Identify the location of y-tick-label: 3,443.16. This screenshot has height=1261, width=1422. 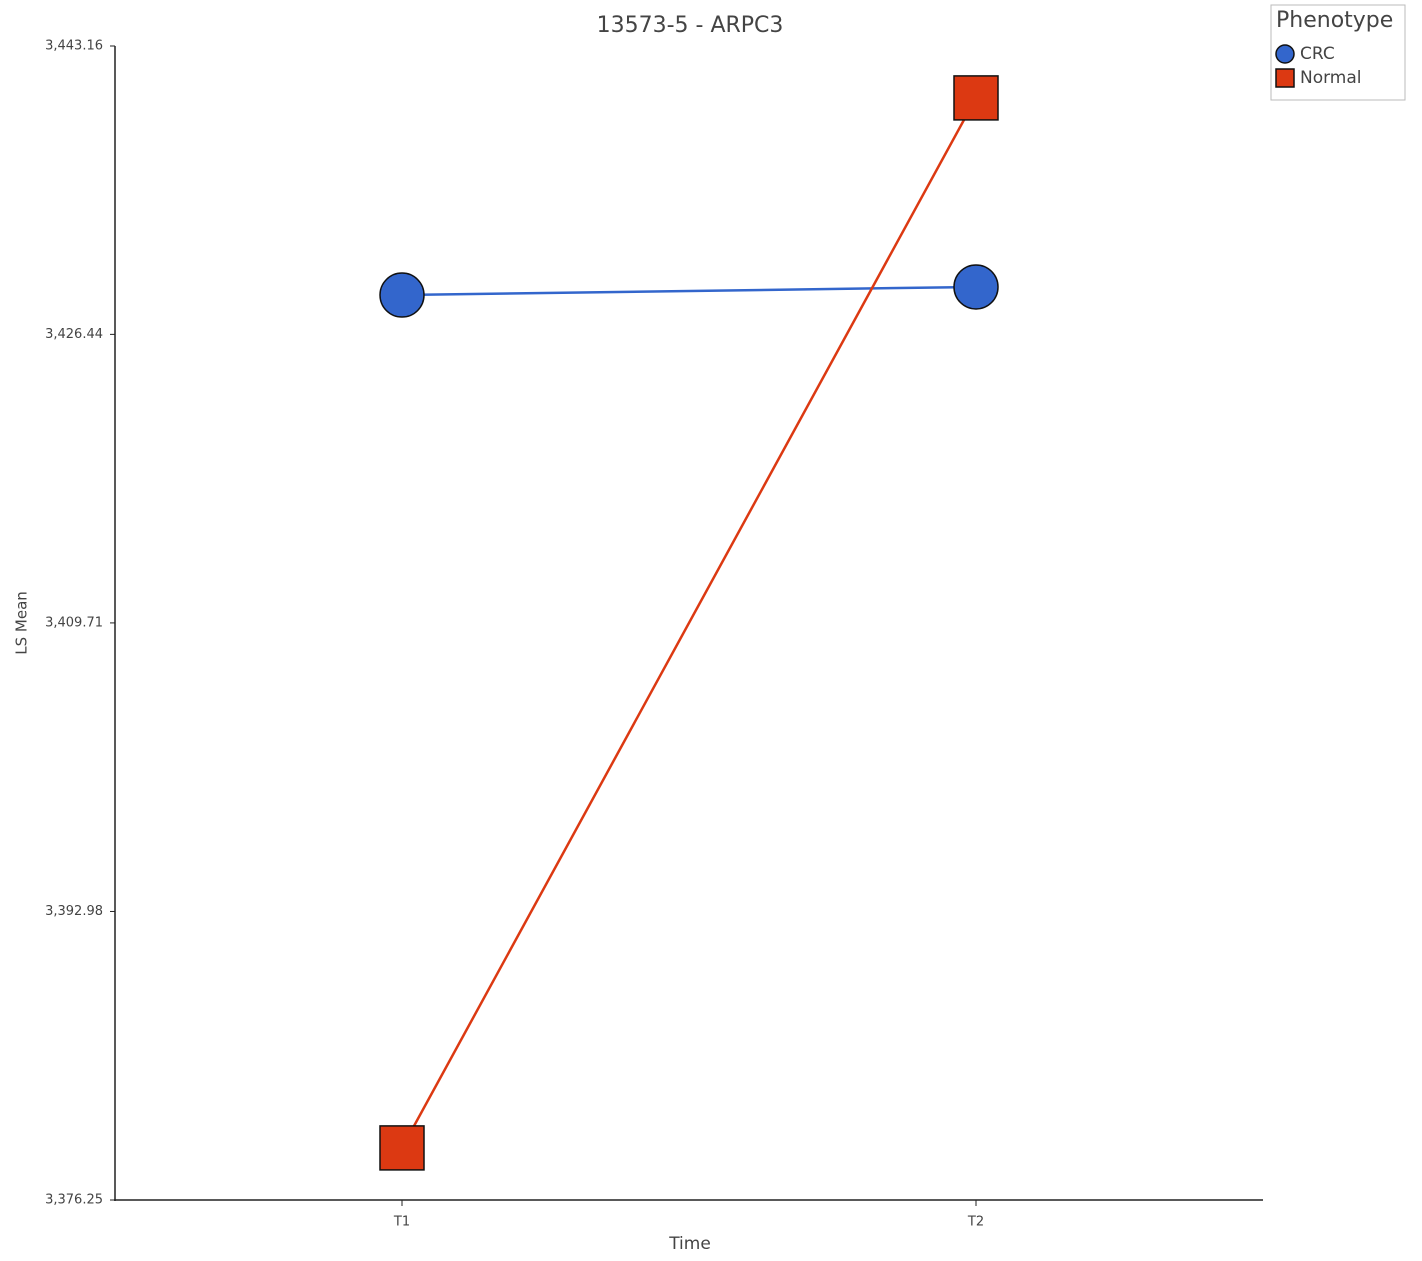
(74, 46).